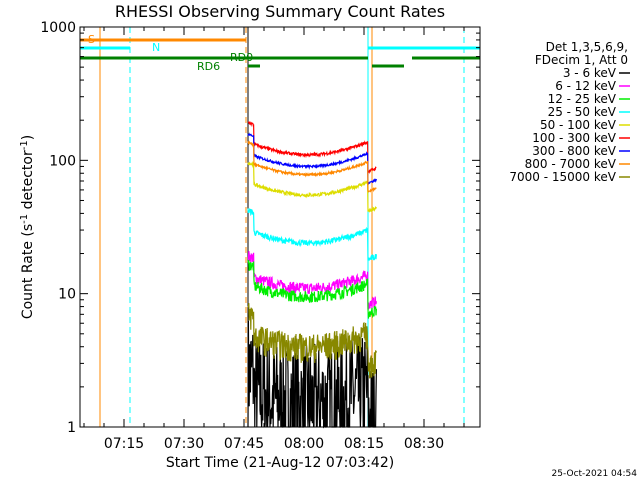 Image resolution: width=640 pixels, height=480 pixels. I want to click on chart-title: RHESSI Observing Summary Count Rates, so click(280, 11).